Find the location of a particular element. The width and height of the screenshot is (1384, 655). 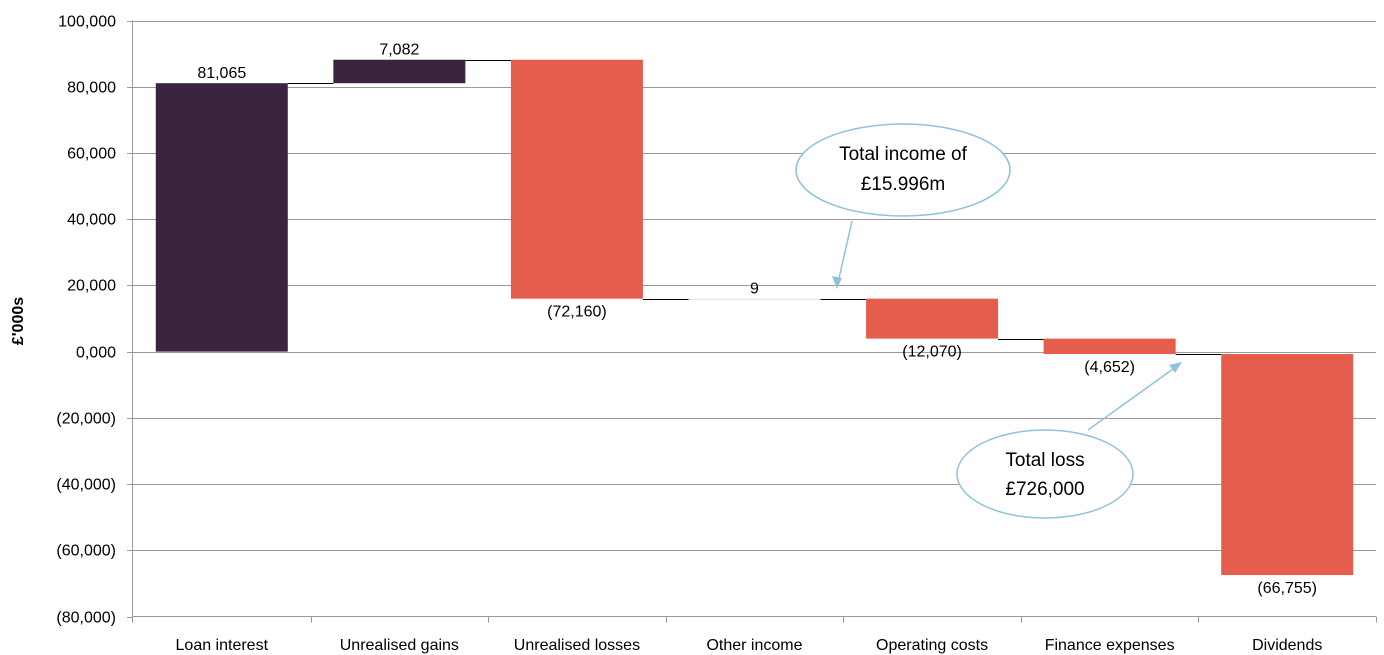

x-tick-label: Dividends is located at coordinates (1287, 645).